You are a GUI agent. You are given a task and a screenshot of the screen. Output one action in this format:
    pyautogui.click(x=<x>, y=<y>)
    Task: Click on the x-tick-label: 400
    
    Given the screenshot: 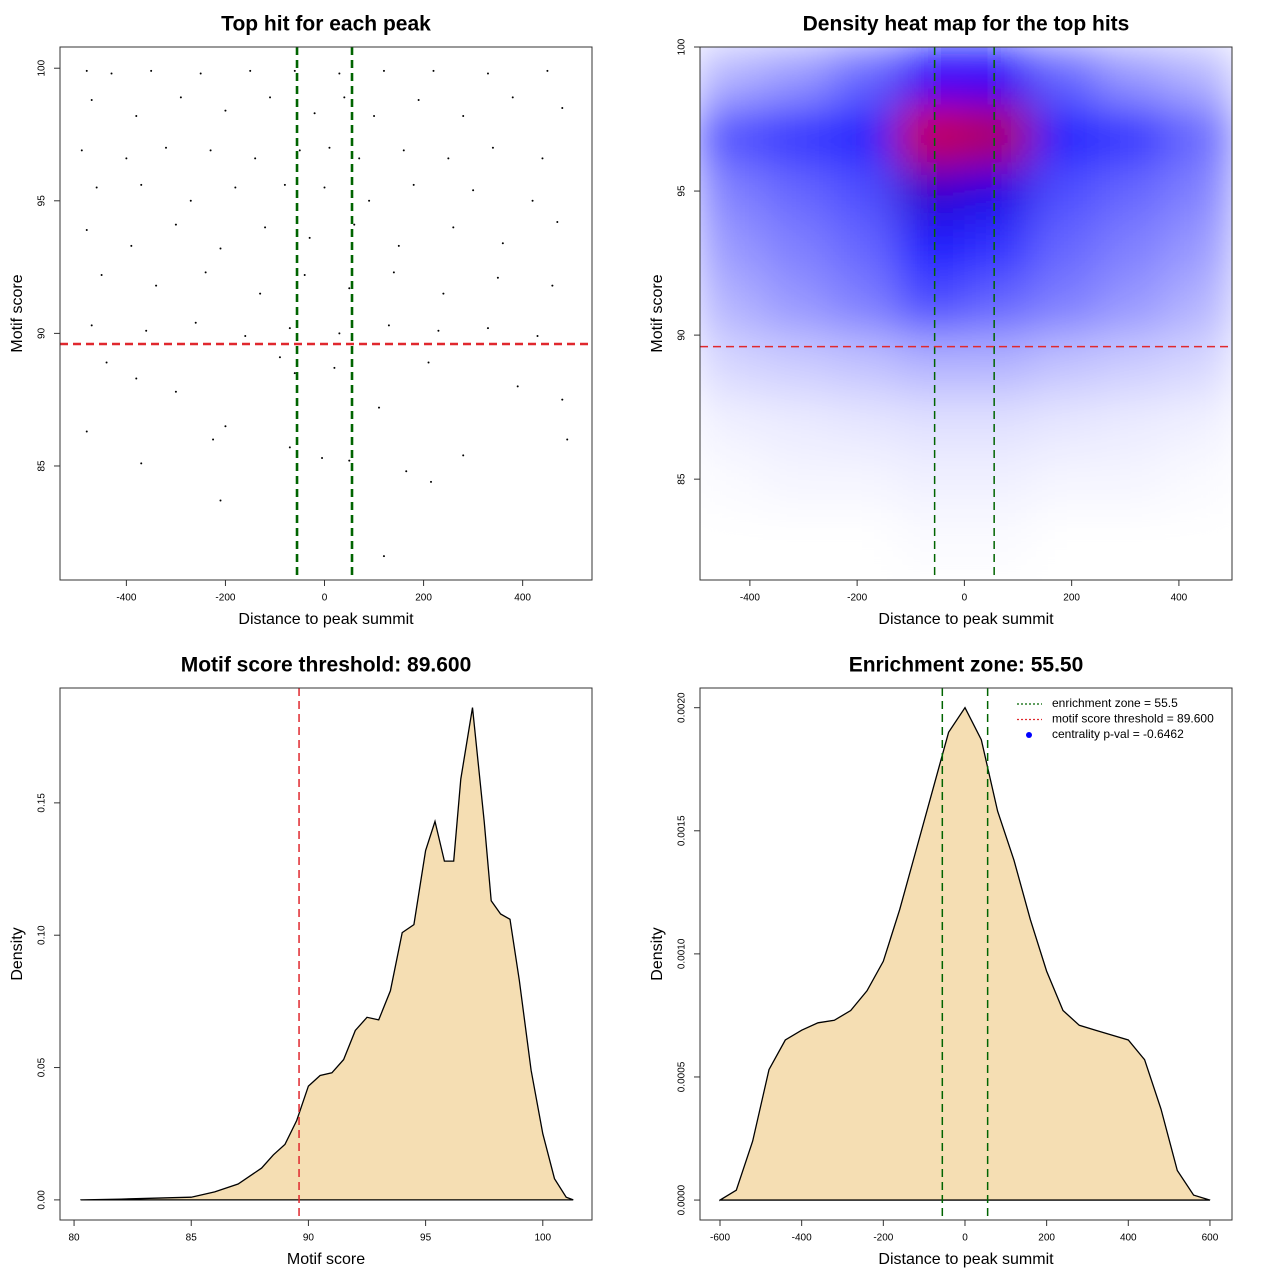 What is the action you would take?
    pyautogui.click(x=1179, y=598)
    